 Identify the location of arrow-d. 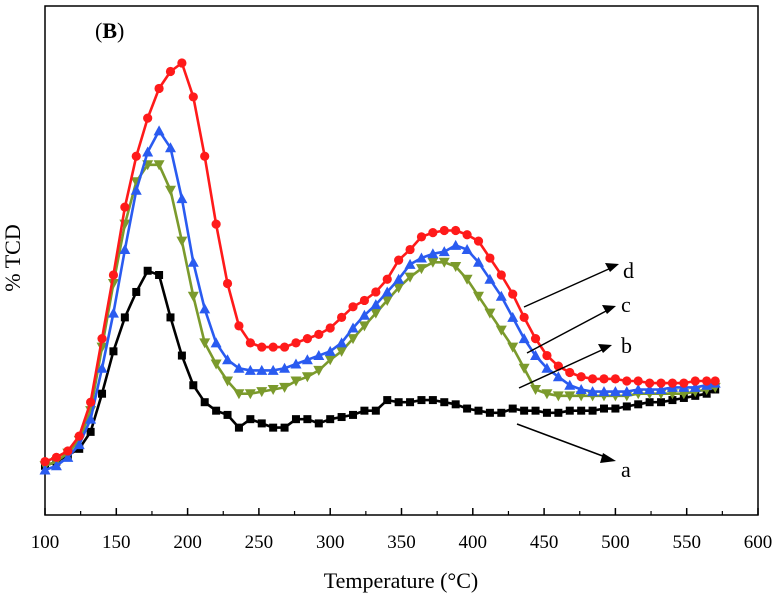
(567, 287).